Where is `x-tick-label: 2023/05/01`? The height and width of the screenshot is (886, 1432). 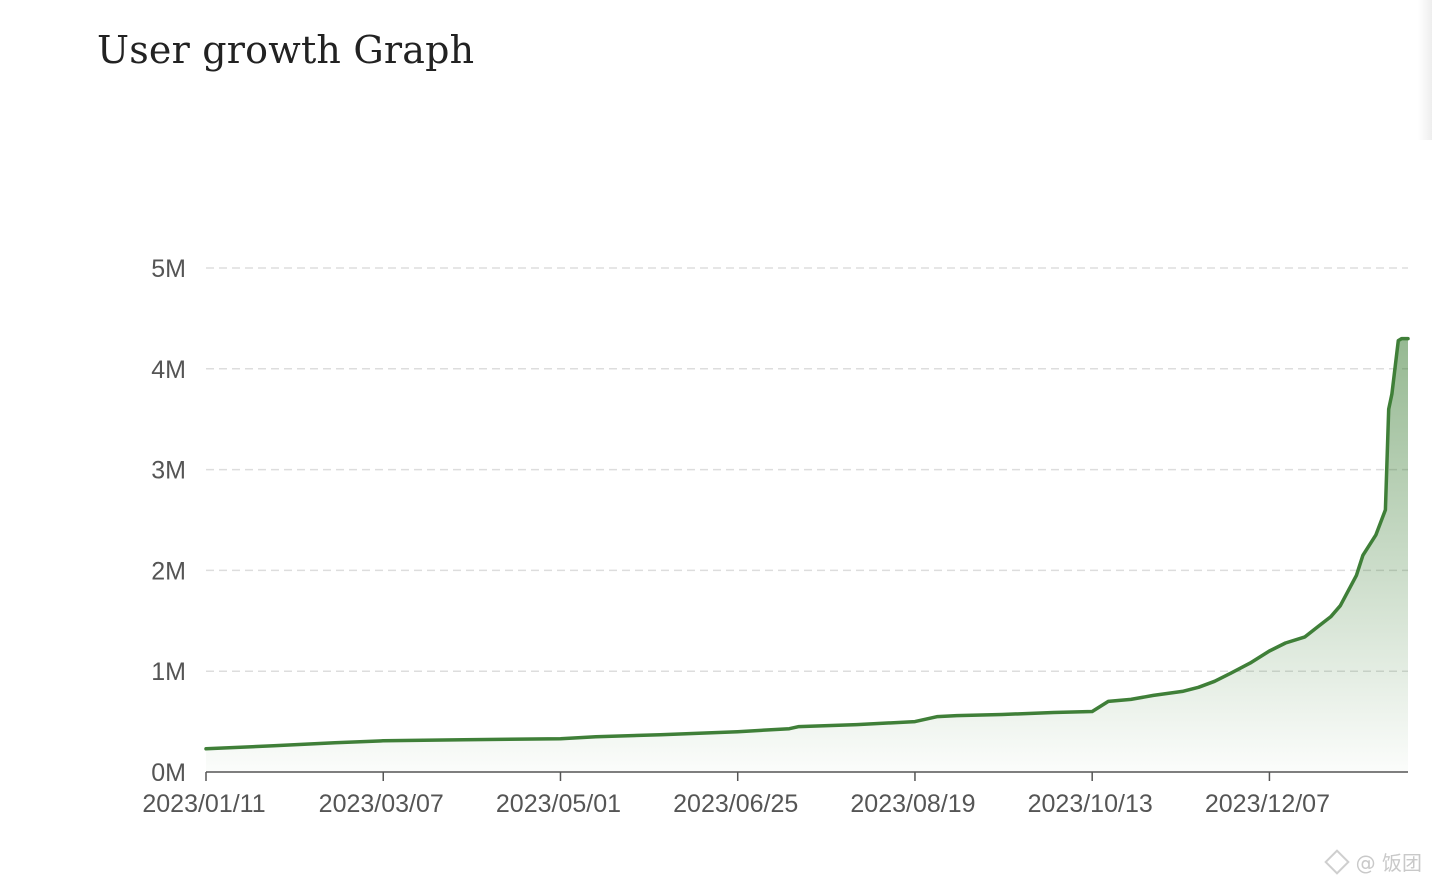 x-tick-label: 2023/05/01 is located at coordinates (558, 804).